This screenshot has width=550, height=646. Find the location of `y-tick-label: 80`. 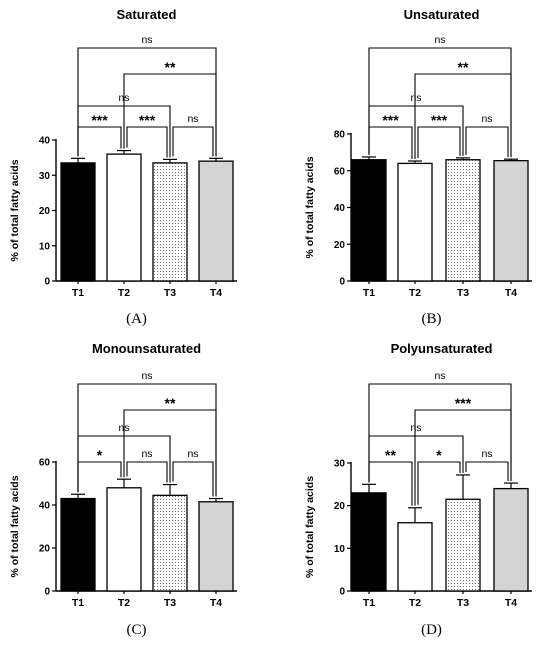

y-tick-label: 80 is located at coordinates (340, 135).